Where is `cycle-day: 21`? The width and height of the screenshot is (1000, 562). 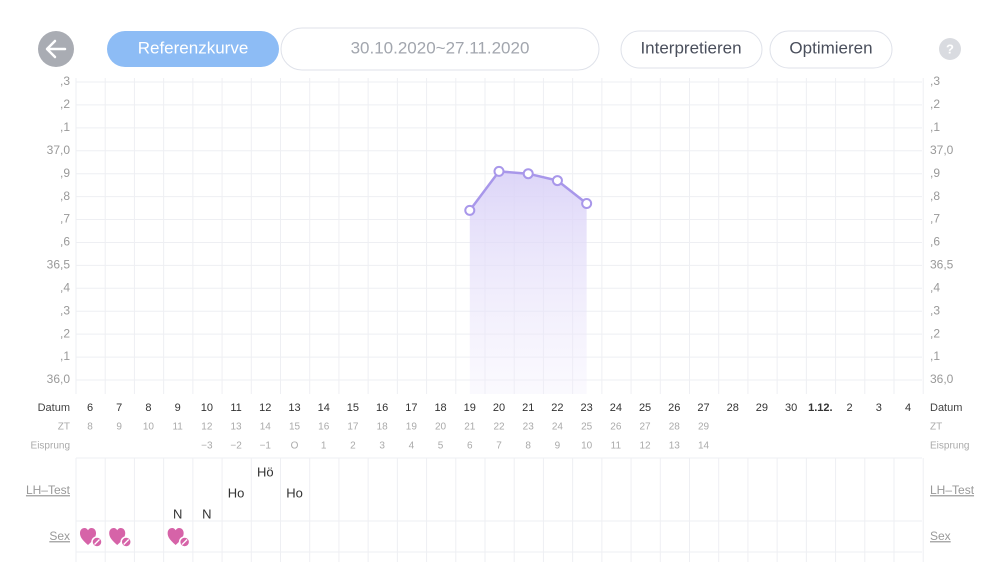 cycle-day: 21 is located at coordinates (470, 427).